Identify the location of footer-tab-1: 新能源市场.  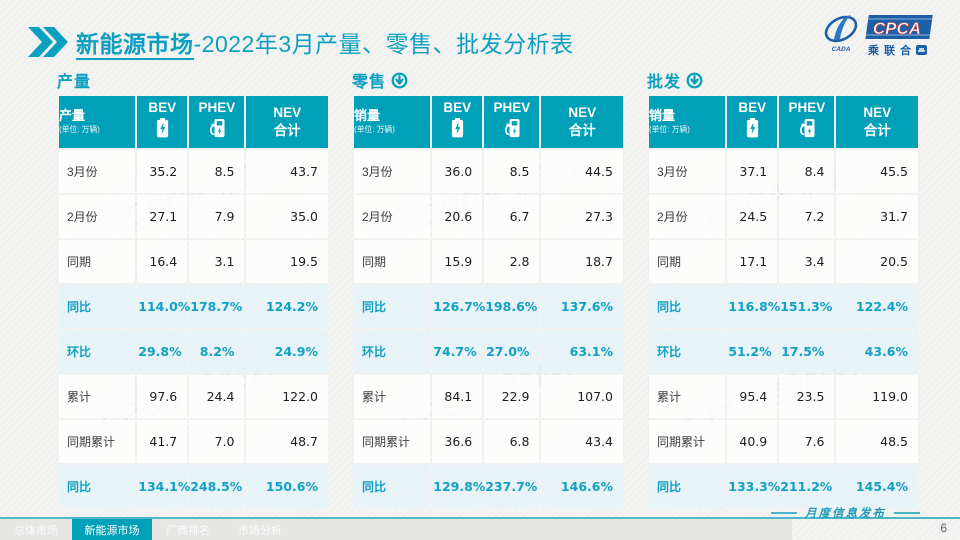
(112, 529).